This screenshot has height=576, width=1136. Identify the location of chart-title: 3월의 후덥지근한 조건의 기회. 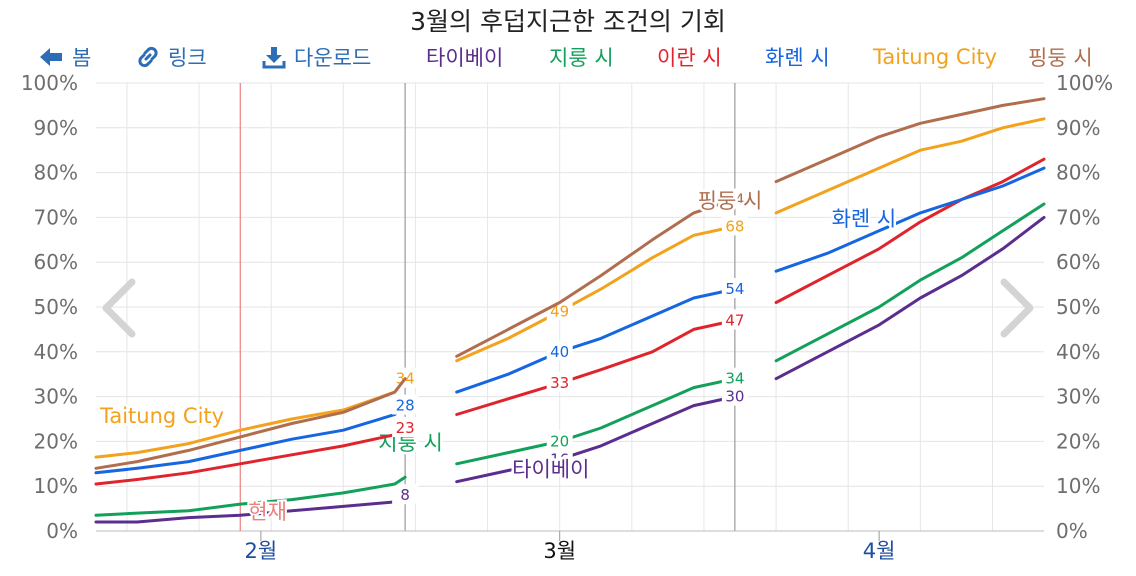
(568, 21).